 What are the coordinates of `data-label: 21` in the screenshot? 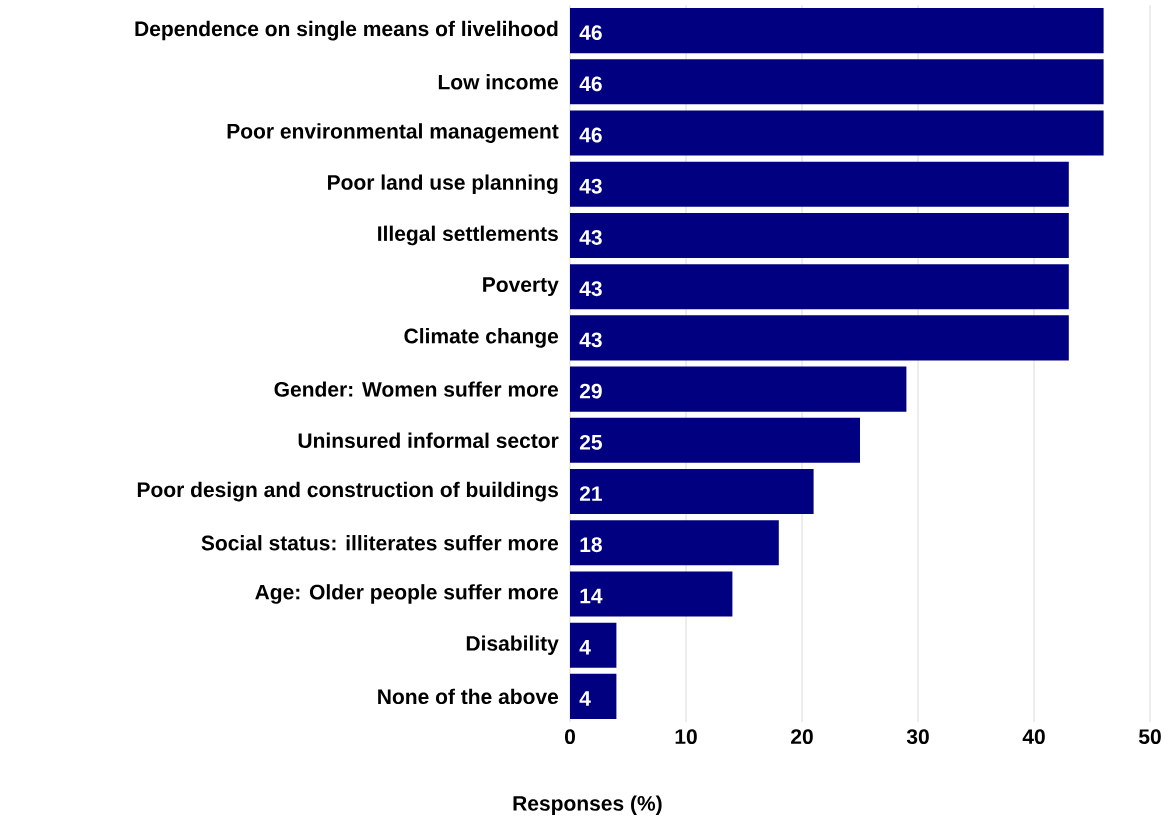 It's located at (590, 493).